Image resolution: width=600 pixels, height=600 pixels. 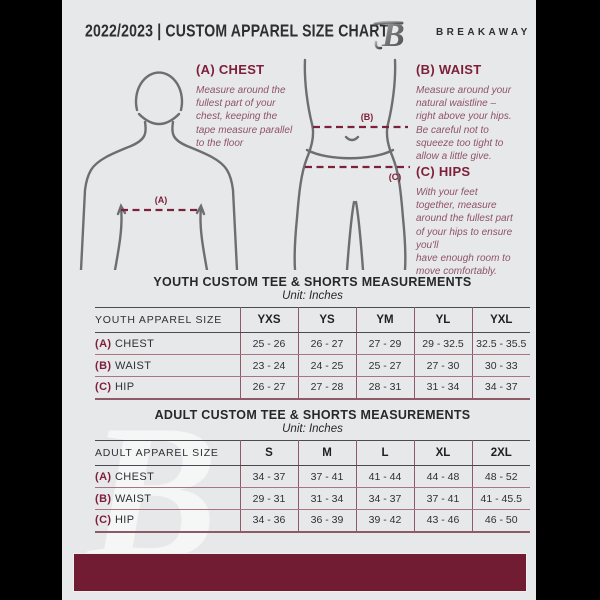 I want to click on size-column-header: YM, so click(x=384, y=320).